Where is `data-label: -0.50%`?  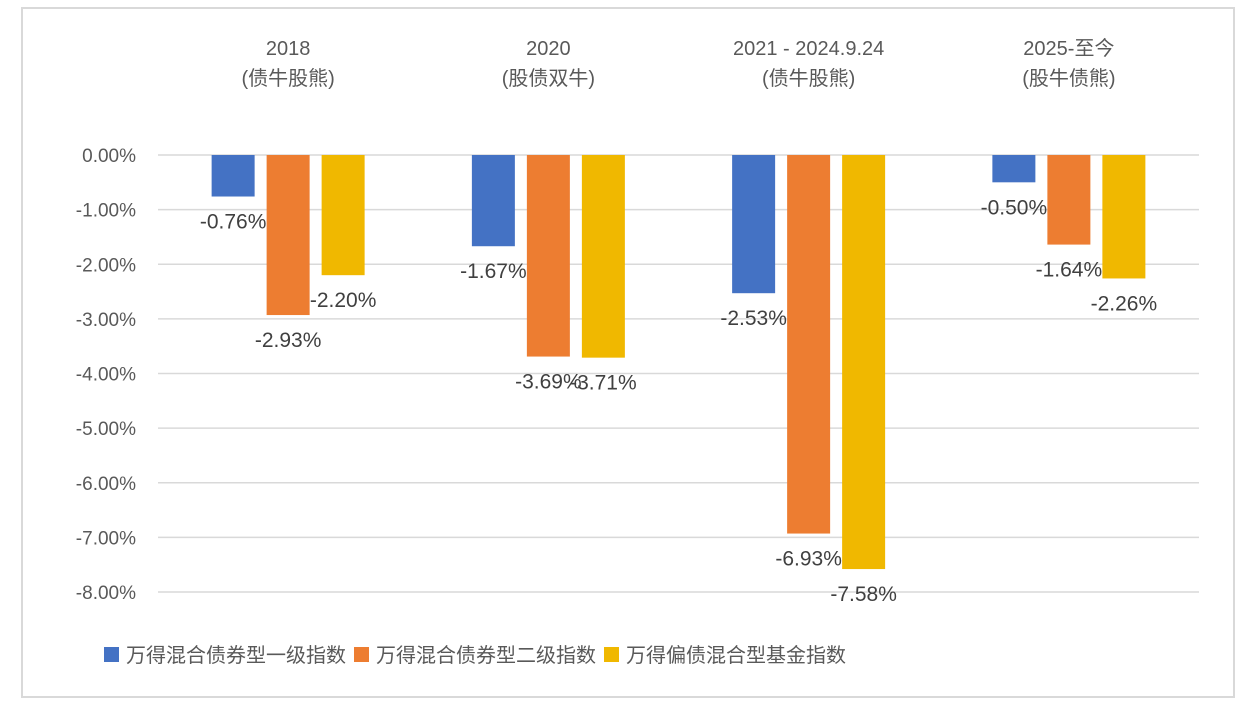
data-label: -0.50% is located at coordinates (1014, 207).